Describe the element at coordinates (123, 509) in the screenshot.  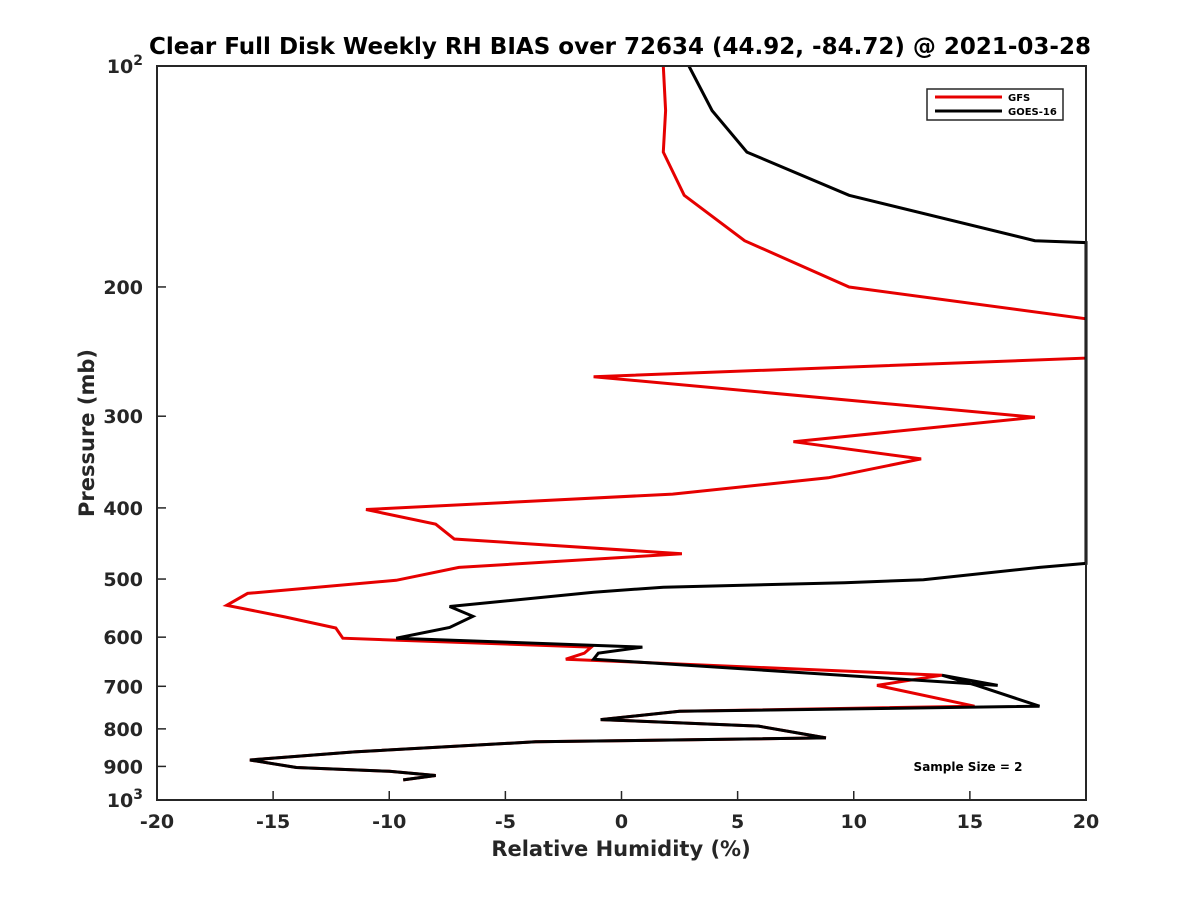
I see `y-tick-label: 400` at that location.